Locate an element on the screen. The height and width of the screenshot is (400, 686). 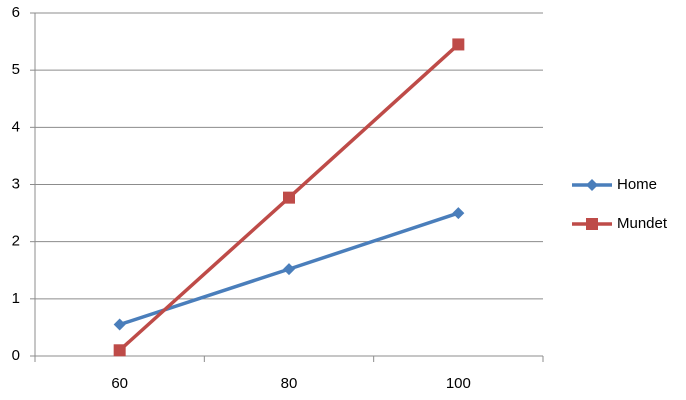
x-tick-label: 80 is located at coordinates (289, 383).